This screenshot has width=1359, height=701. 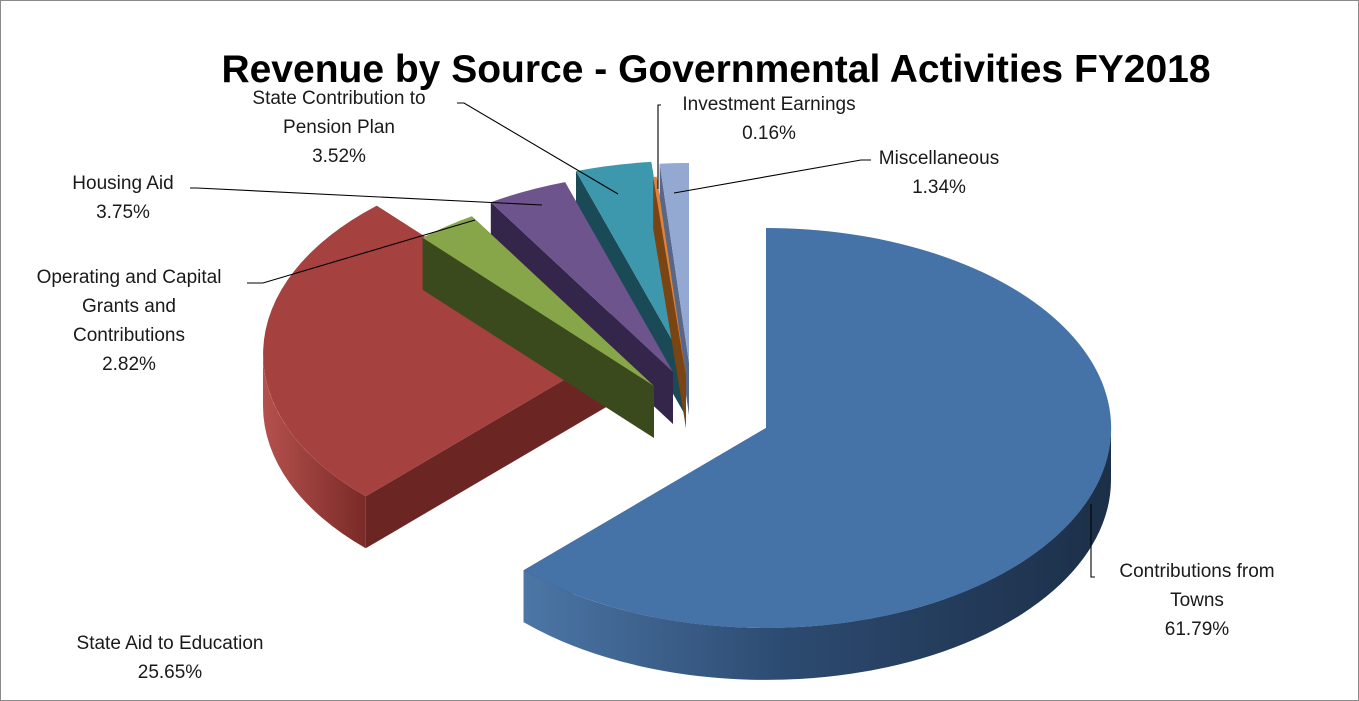 I want to click on data-label-text: Grants and, so click(x=129, y=306).